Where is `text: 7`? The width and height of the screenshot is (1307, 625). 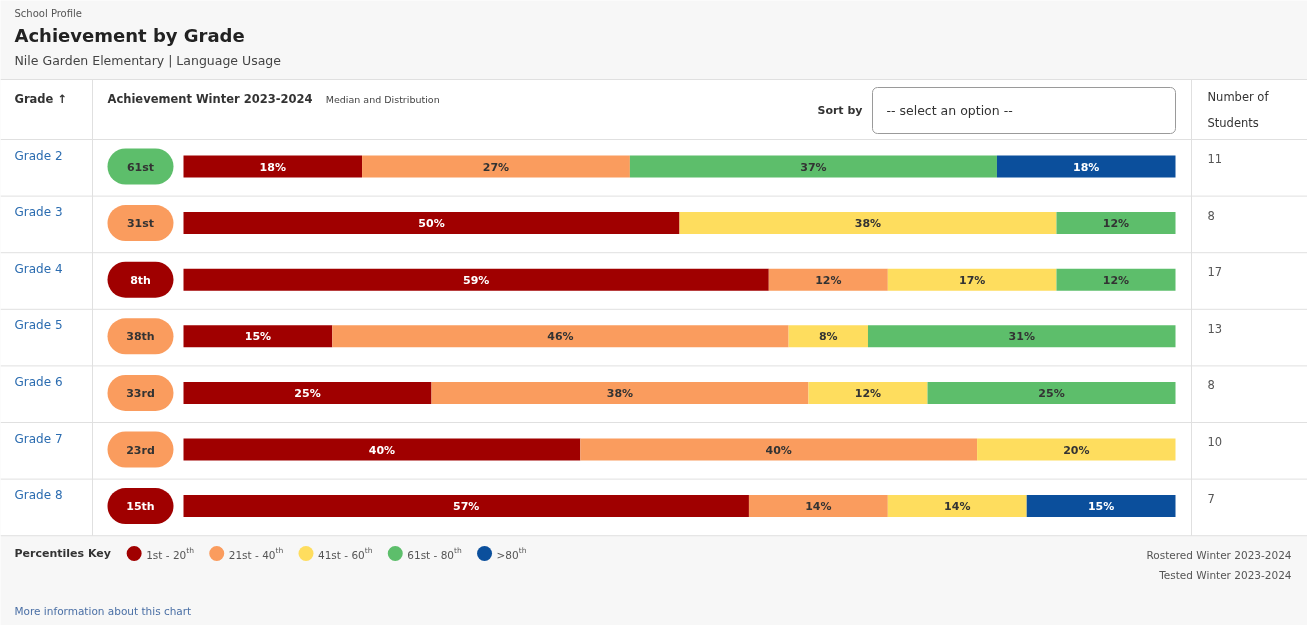 text: 7 is located at coordinates (1211, 498).